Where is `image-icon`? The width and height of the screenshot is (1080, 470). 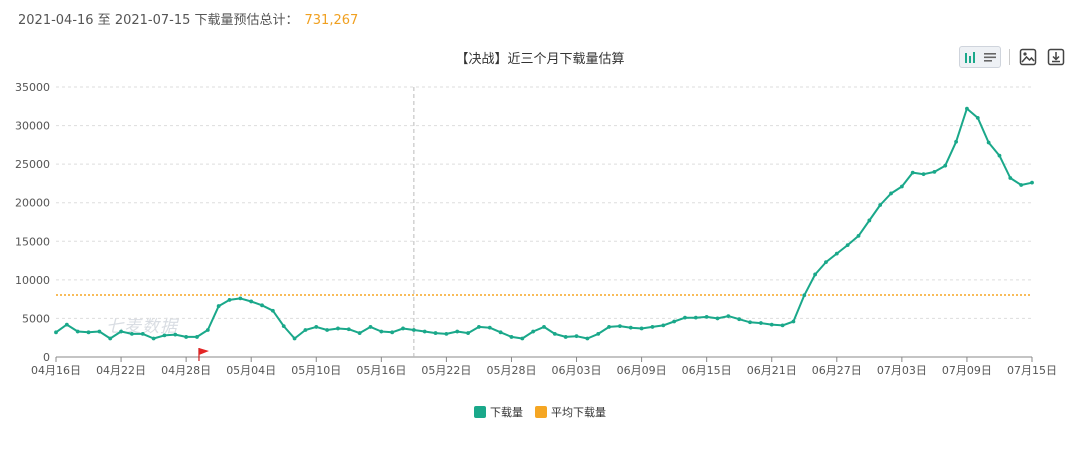
image-icon is located at coordinates (1028, 57).